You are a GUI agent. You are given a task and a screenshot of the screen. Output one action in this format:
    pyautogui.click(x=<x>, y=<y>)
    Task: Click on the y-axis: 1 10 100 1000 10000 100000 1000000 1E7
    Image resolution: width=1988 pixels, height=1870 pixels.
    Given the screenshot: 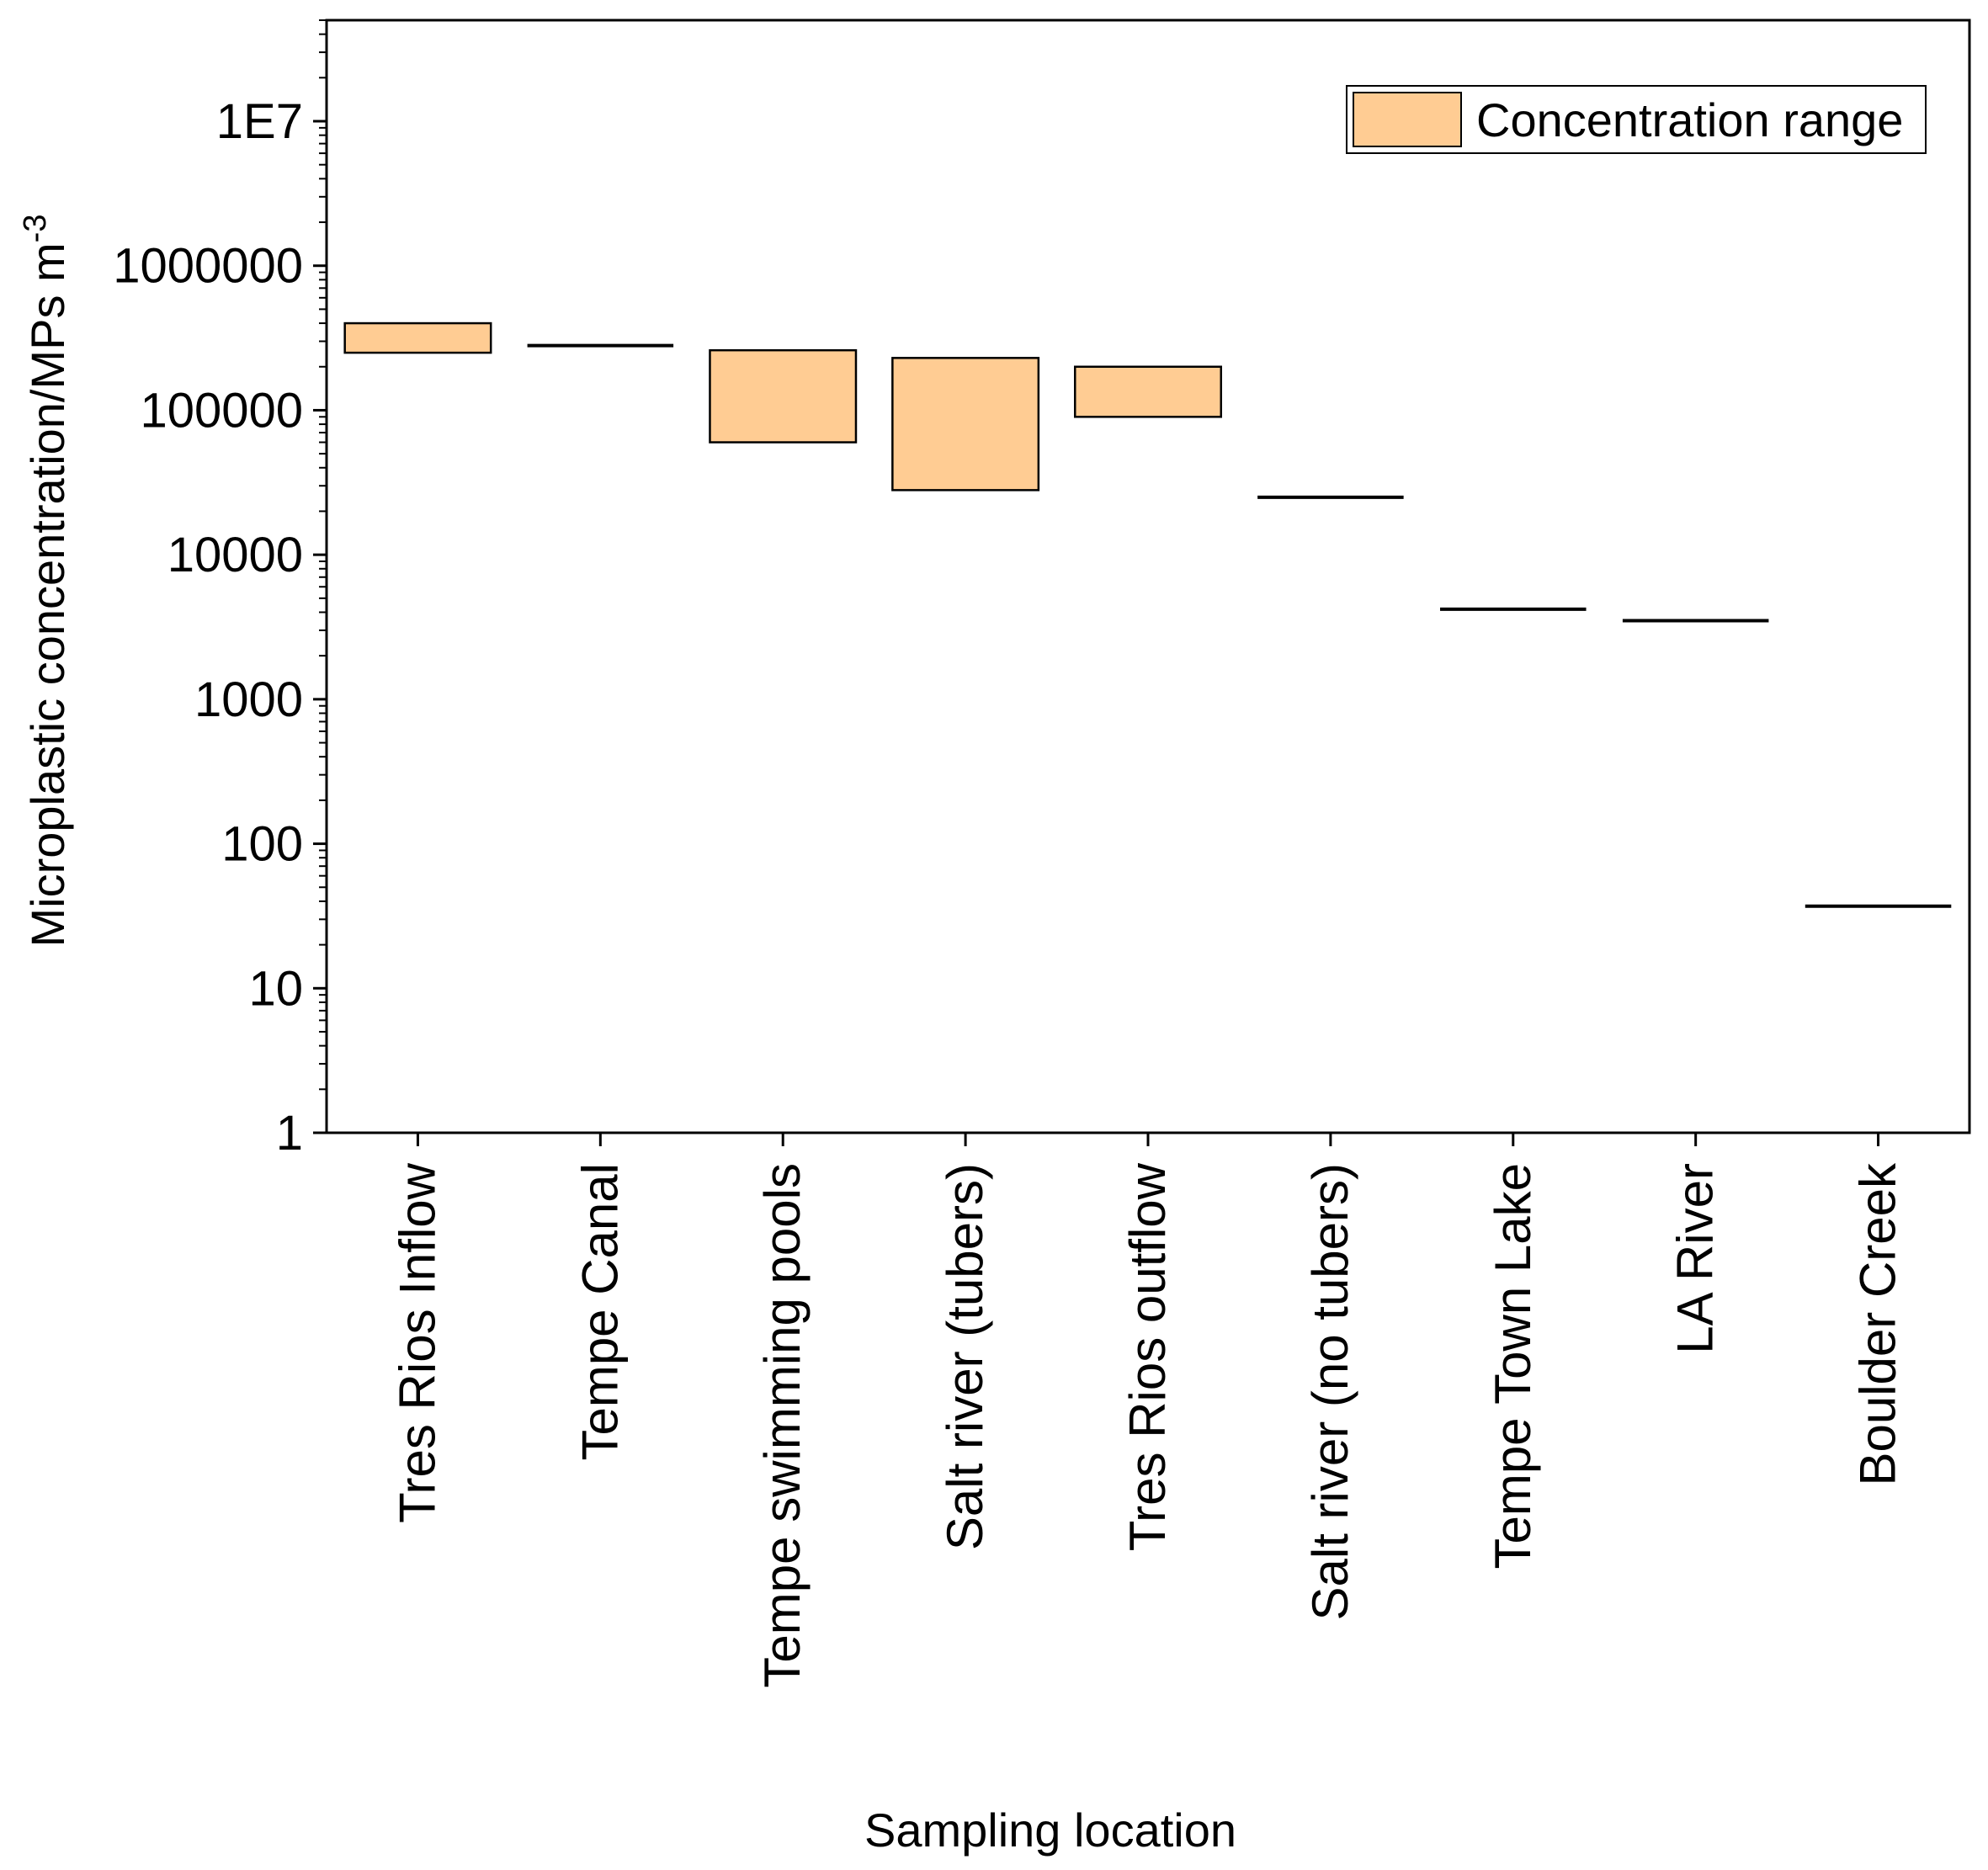 What is the action you would take?
    pyautogui.click(x=220, y=590)
    